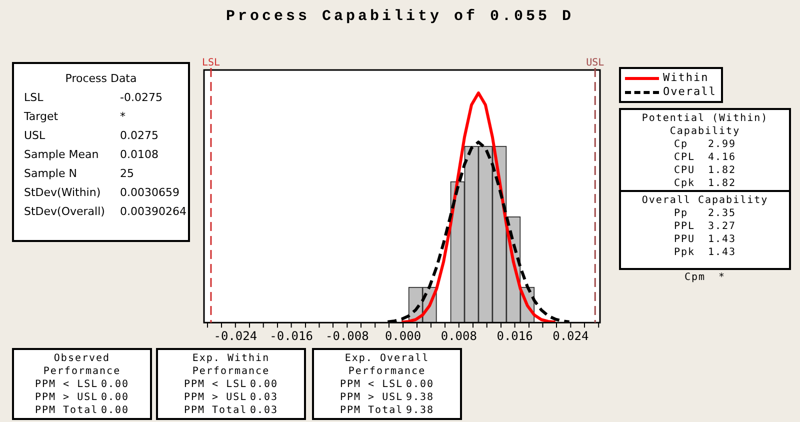 This screenshot has height=422, width=800. I want to click on text: Process Data LSL -0.0275 Target * USL 0.0275 Sample Mean 0.0108 Sample N 25 StDev(Within) 0.0030659 StDev(Overall) 0.00390264, so click(105, 145).